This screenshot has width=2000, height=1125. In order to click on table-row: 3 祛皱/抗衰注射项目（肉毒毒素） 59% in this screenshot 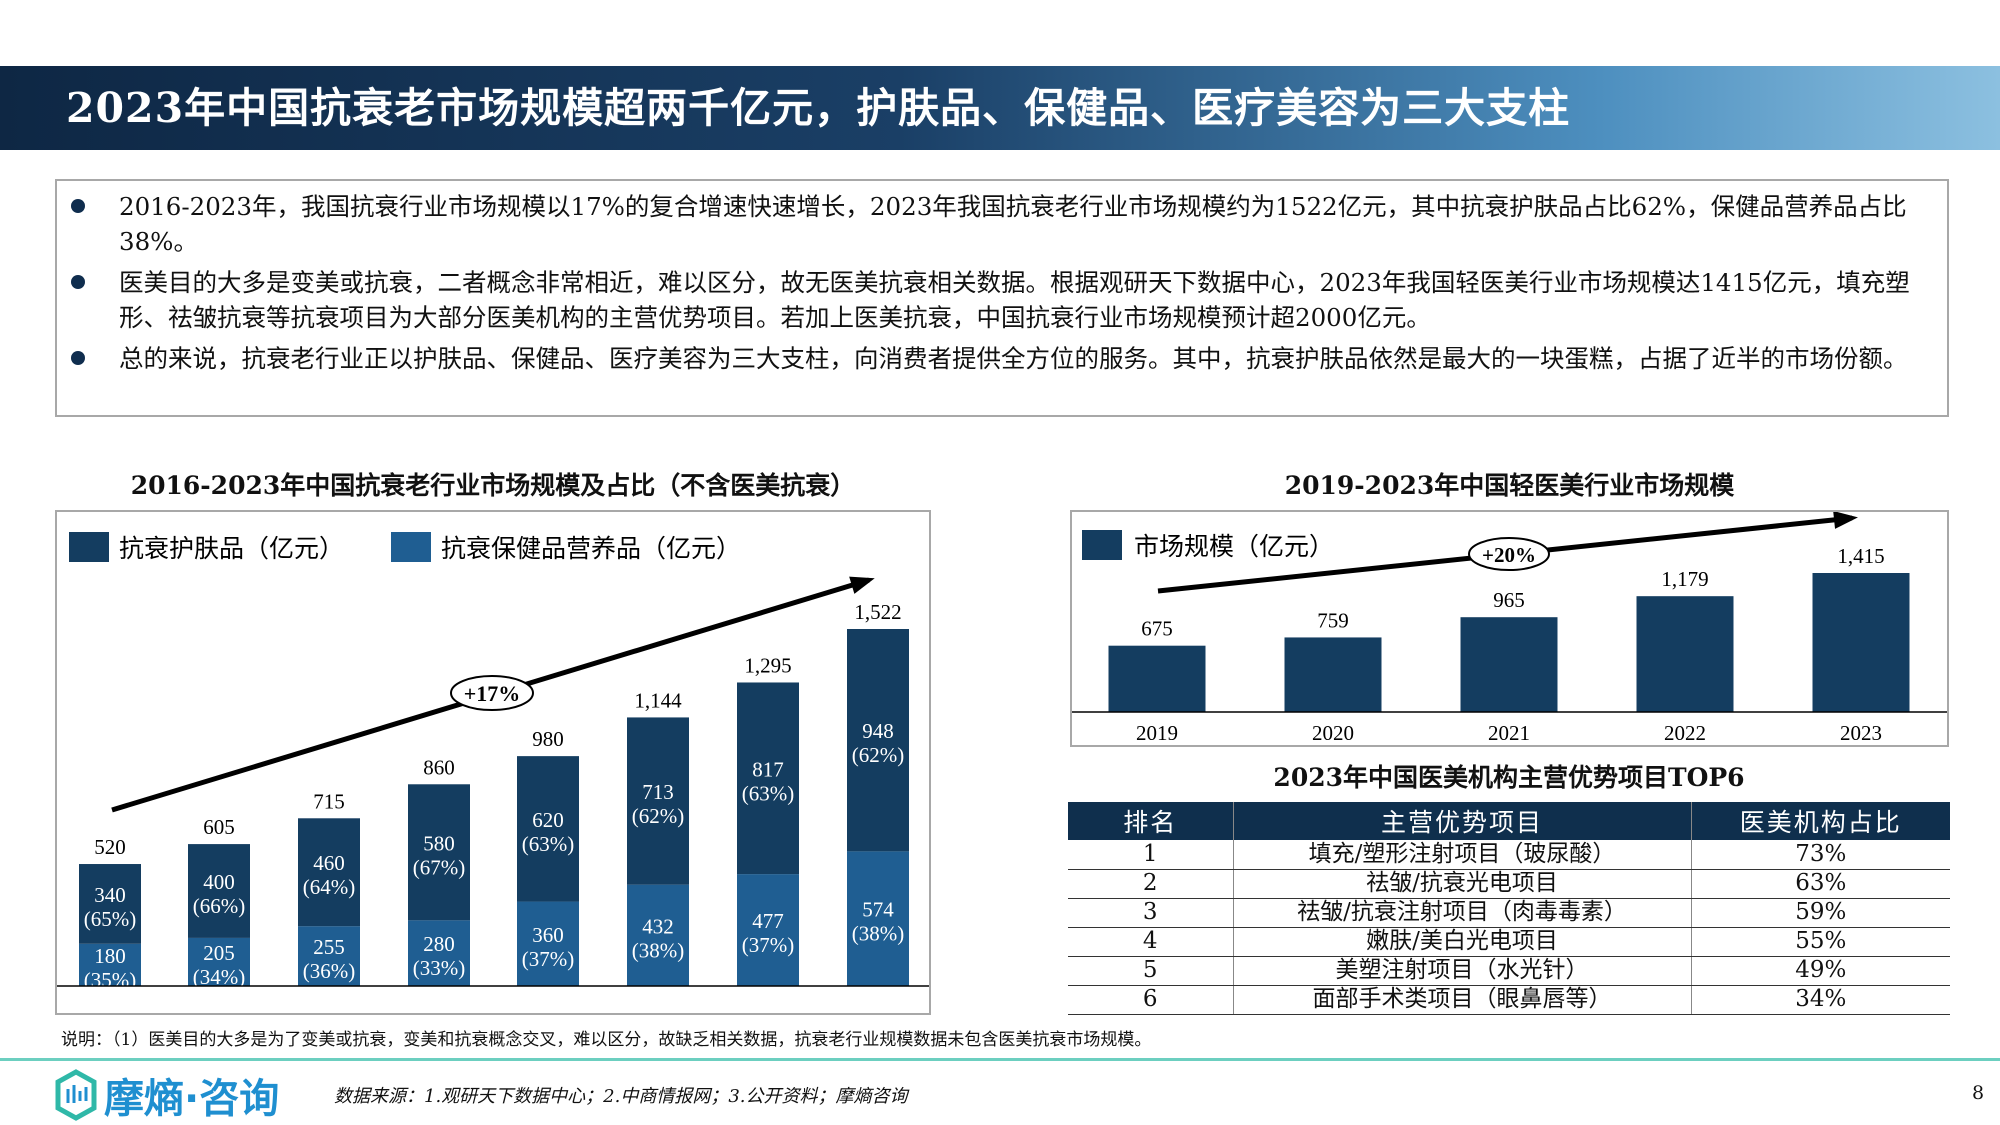, I will do `click(1509, 913)`.